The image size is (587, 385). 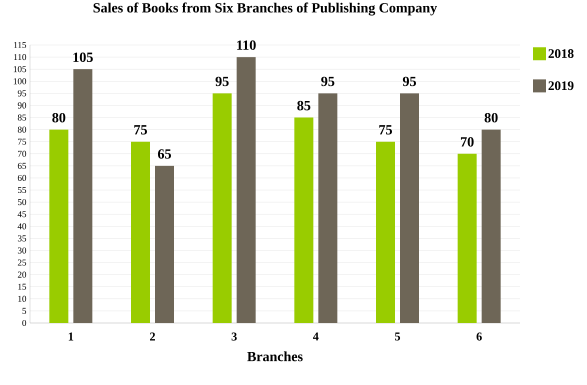 I want to click on data-label: 70, so click(x=467, y=142).